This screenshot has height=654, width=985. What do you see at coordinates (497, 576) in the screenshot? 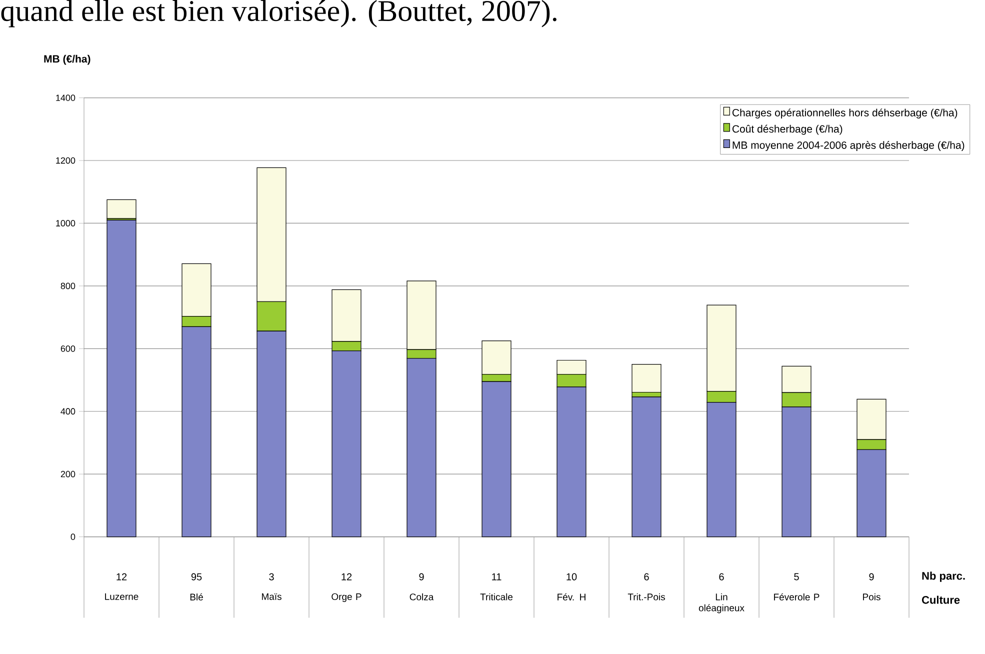
I see `text: 11` at bounding box center [497, 576].